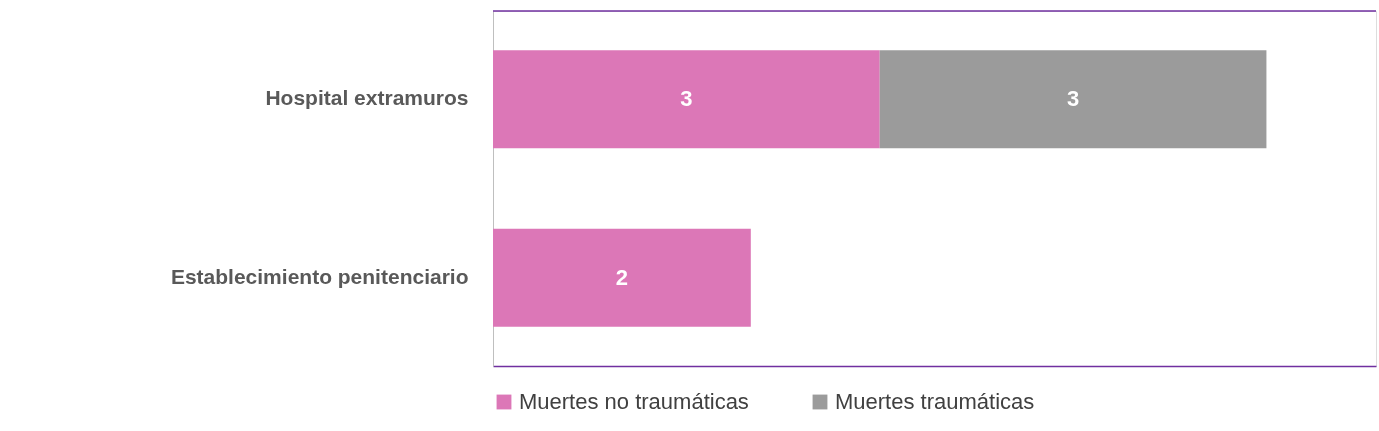 The width and height of the screenshot is (1379, 431). What do you see at coordinates (319, 276) in the screenshot?
I see `y-tick-label: Establecimiento penitenciario` at bounding box center [319, 276].